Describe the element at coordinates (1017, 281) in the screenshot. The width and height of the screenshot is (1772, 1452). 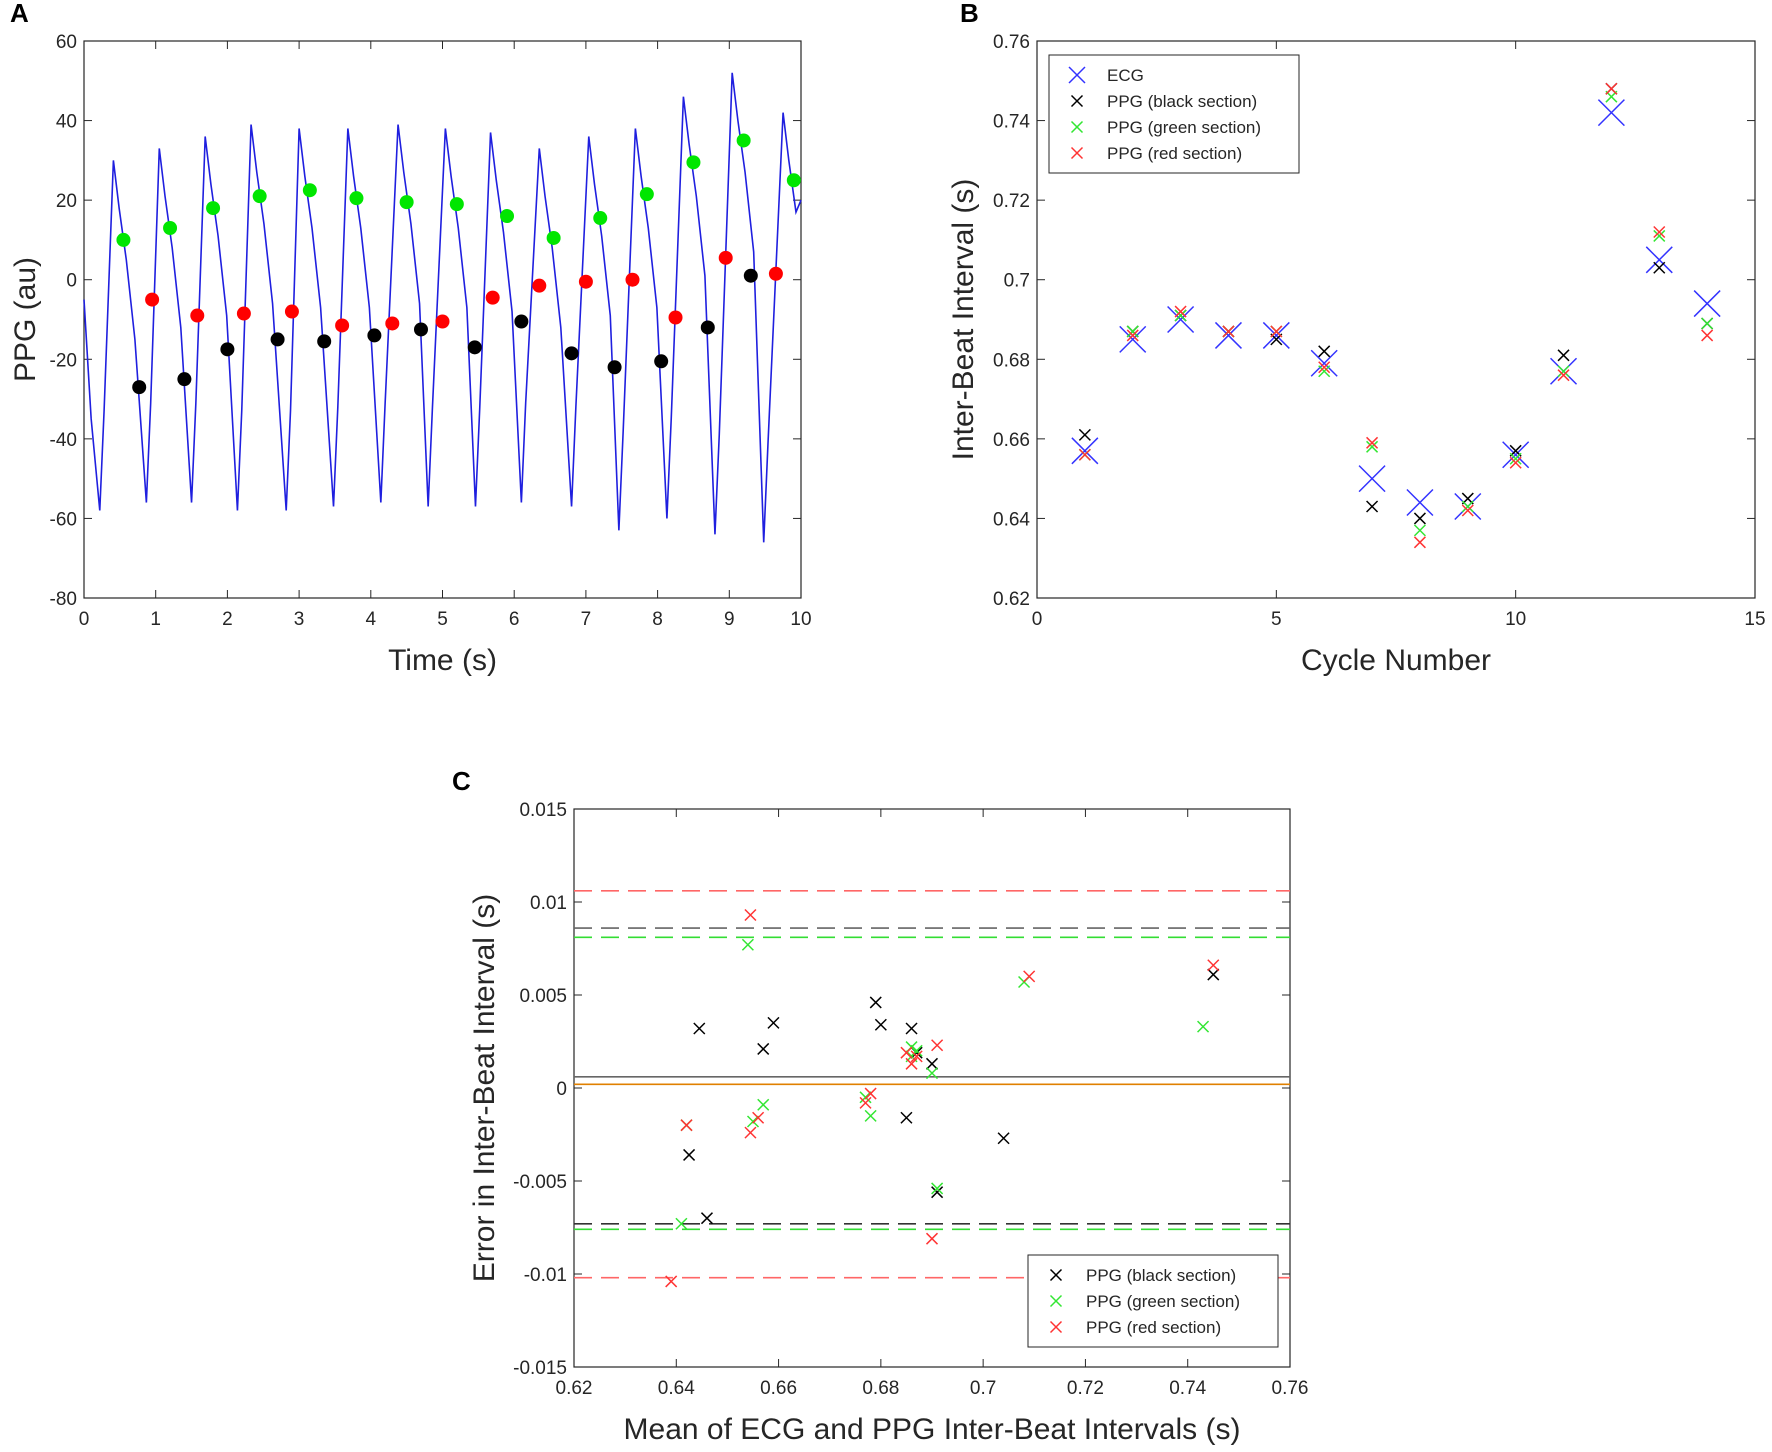
I see `y-tick-label: 0.7` at that location.